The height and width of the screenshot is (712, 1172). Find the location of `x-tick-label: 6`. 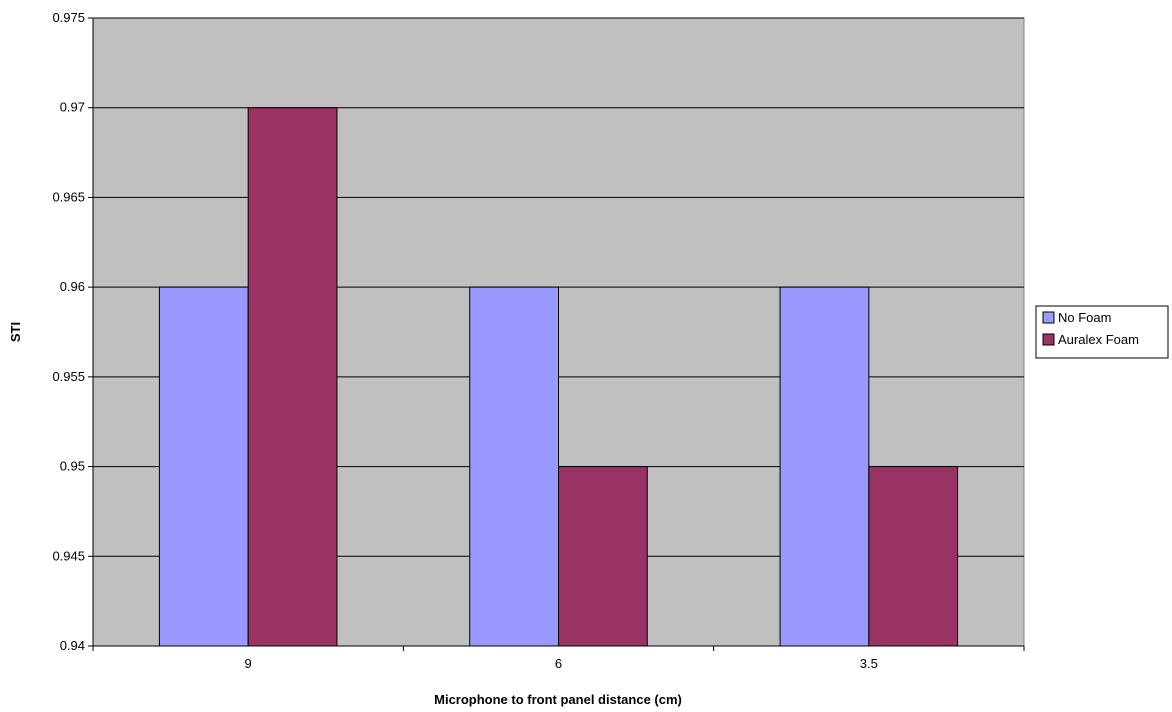

x-tick-label: 6 is located at coordinates (558, 663).